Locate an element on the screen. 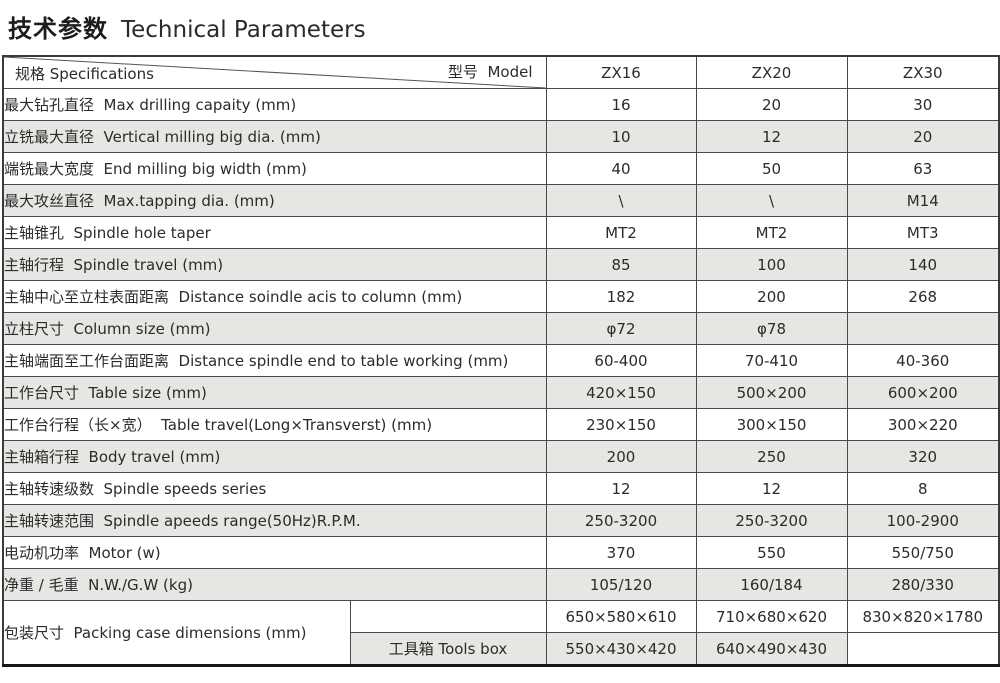 This screenshot has height=683, width=1000. value-cell: 85 is located at coordinates (621, 264).